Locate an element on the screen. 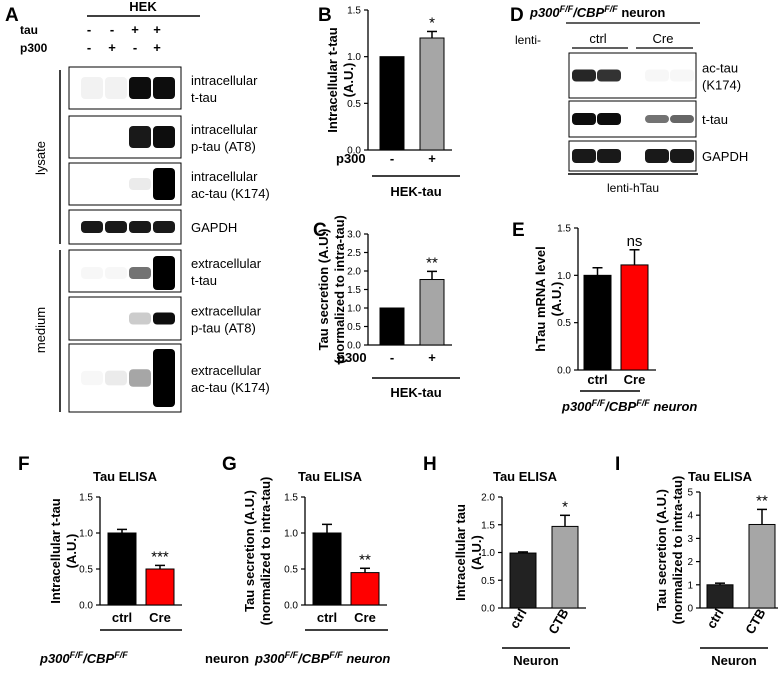 The height and width of the screenshot is (691, 778). blot-a-band-label: GAPDH is located at coordinates (214, 227).